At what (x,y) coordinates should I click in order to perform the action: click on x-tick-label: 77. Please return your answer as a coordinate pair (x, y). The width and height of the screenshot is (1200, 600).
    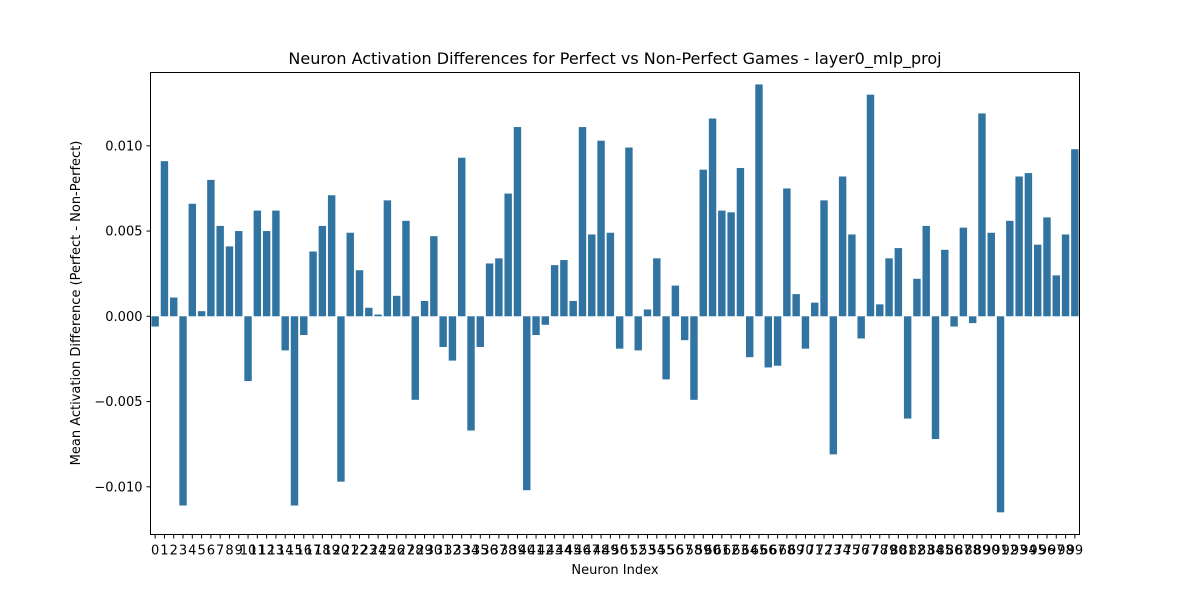
    Looking at the image, I should click on (870, 551).